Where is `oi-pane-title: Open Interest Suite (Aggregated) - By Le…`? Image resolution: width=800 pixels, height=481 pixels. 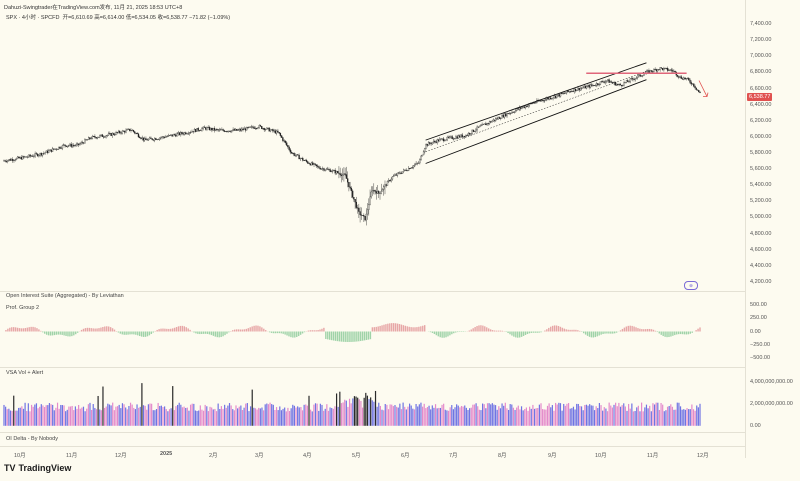 oi-pane-title: Open Interest Suite (Aggregated) - By Le… is located at coordinates (65, 296).